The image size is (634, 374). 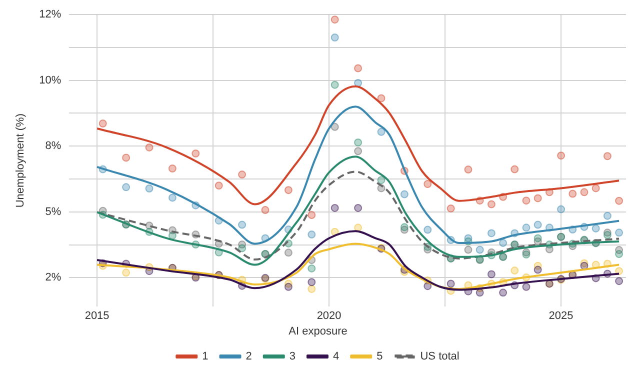 I want to click on y-tick-label: 5%, so click(x=53, y=212).